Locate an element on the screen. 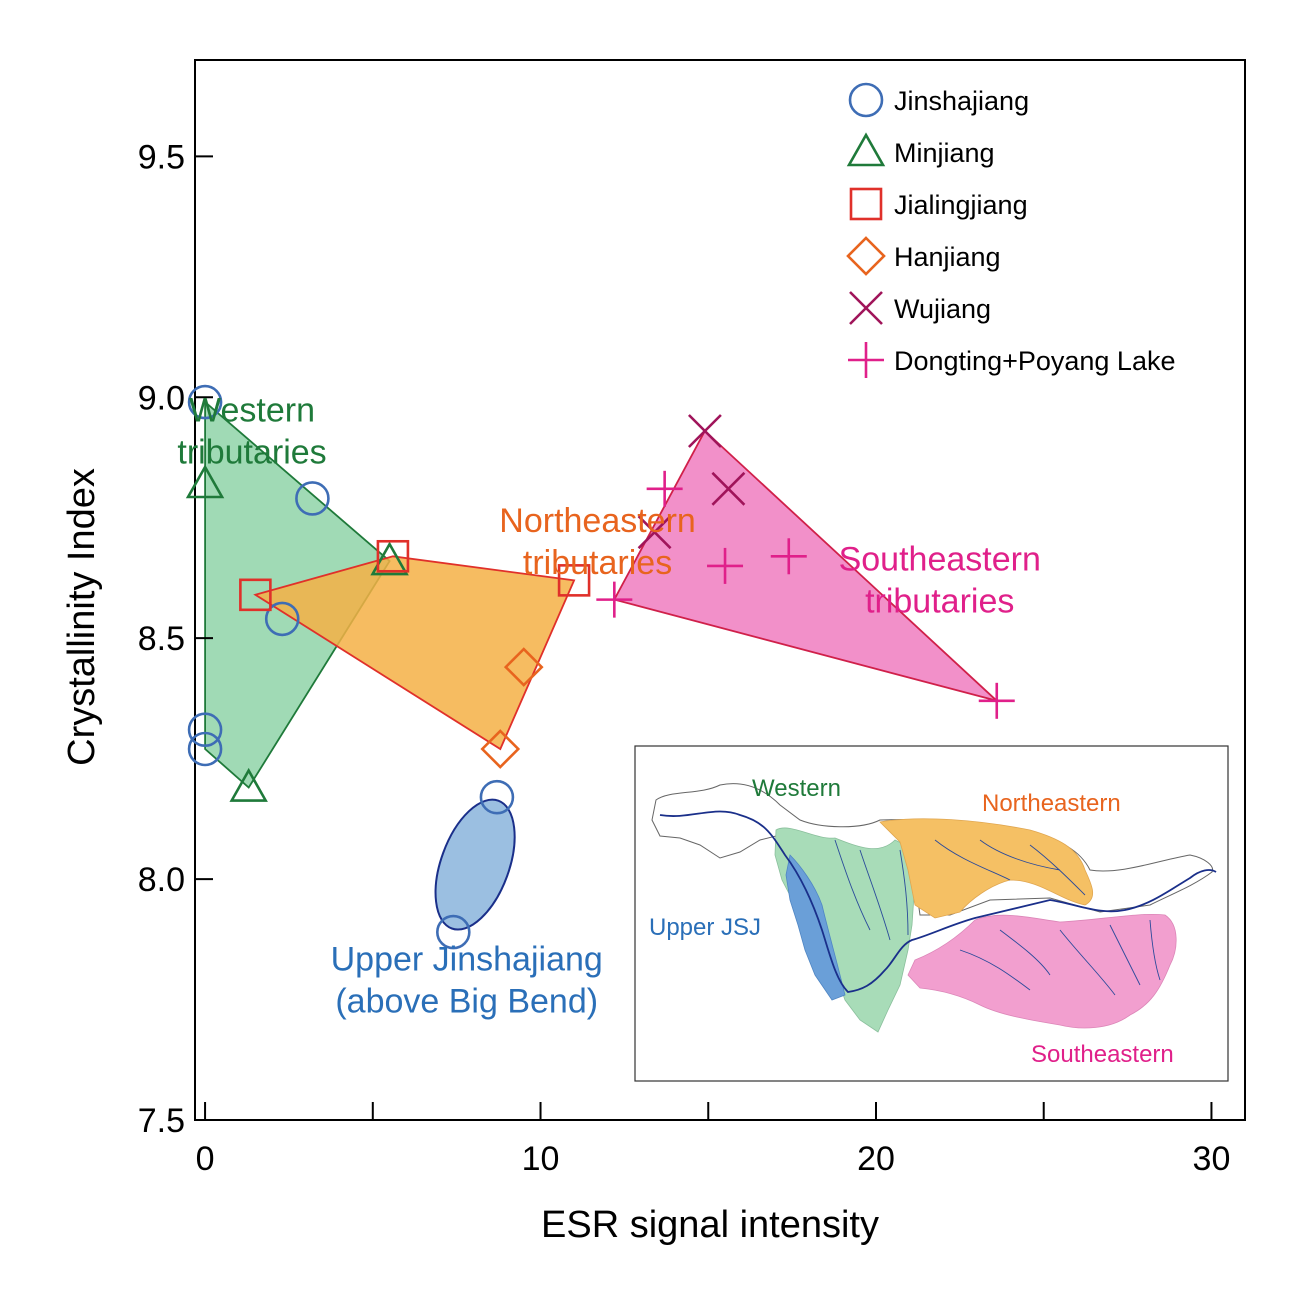  y-axis-label: Crystallinity Index is located at coordinates (82, 617).